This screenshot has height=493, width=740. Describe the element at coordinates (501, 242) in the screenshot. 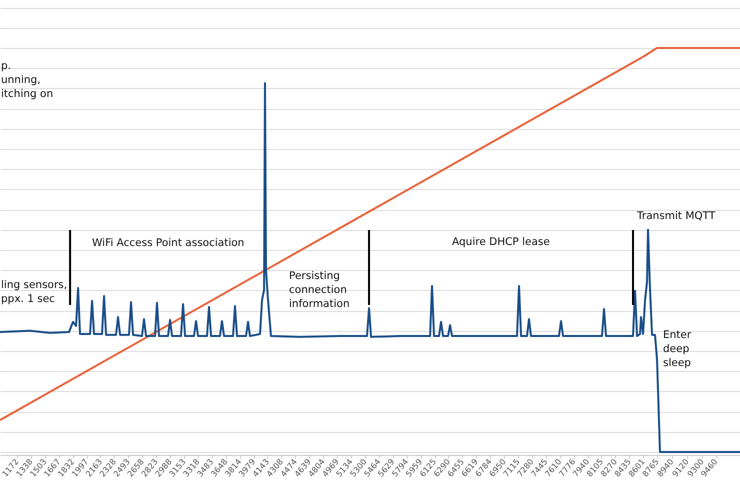

I see `annotation: Aquire DHCP lease` at that location.